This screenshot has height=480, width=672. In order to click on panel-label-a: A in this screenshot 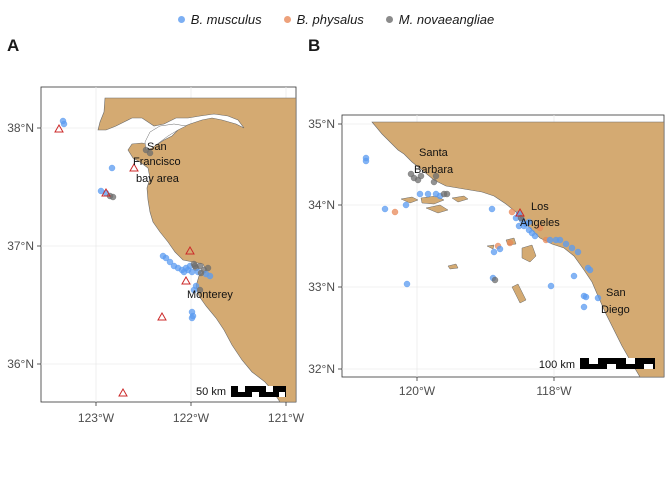, I will do `click(13, 45)`.